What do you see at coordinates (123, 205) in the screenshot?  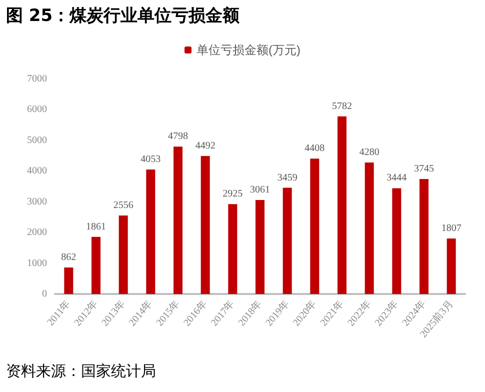 I see `data-label: 2556` at bounding box center [123, 205].